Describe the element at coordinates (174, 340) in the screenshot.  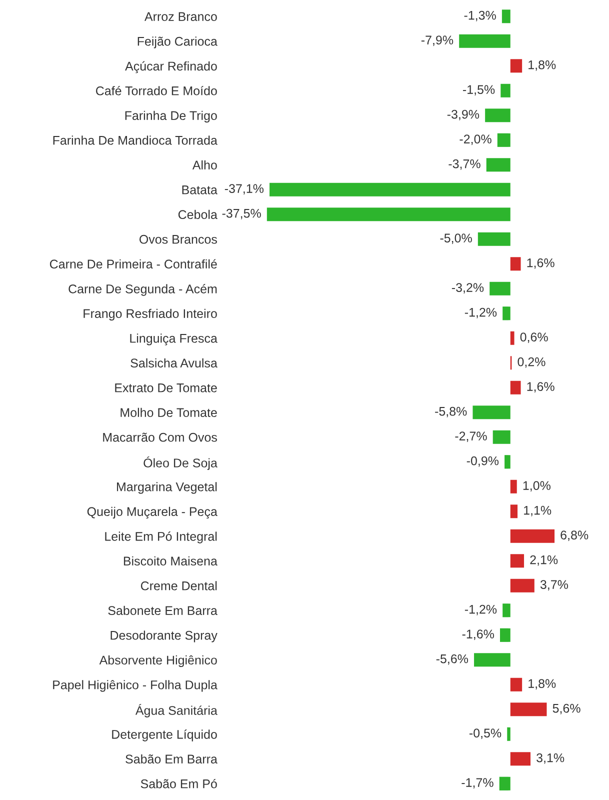
I see `y-tick-label: Linguiça Fresca` at that location.